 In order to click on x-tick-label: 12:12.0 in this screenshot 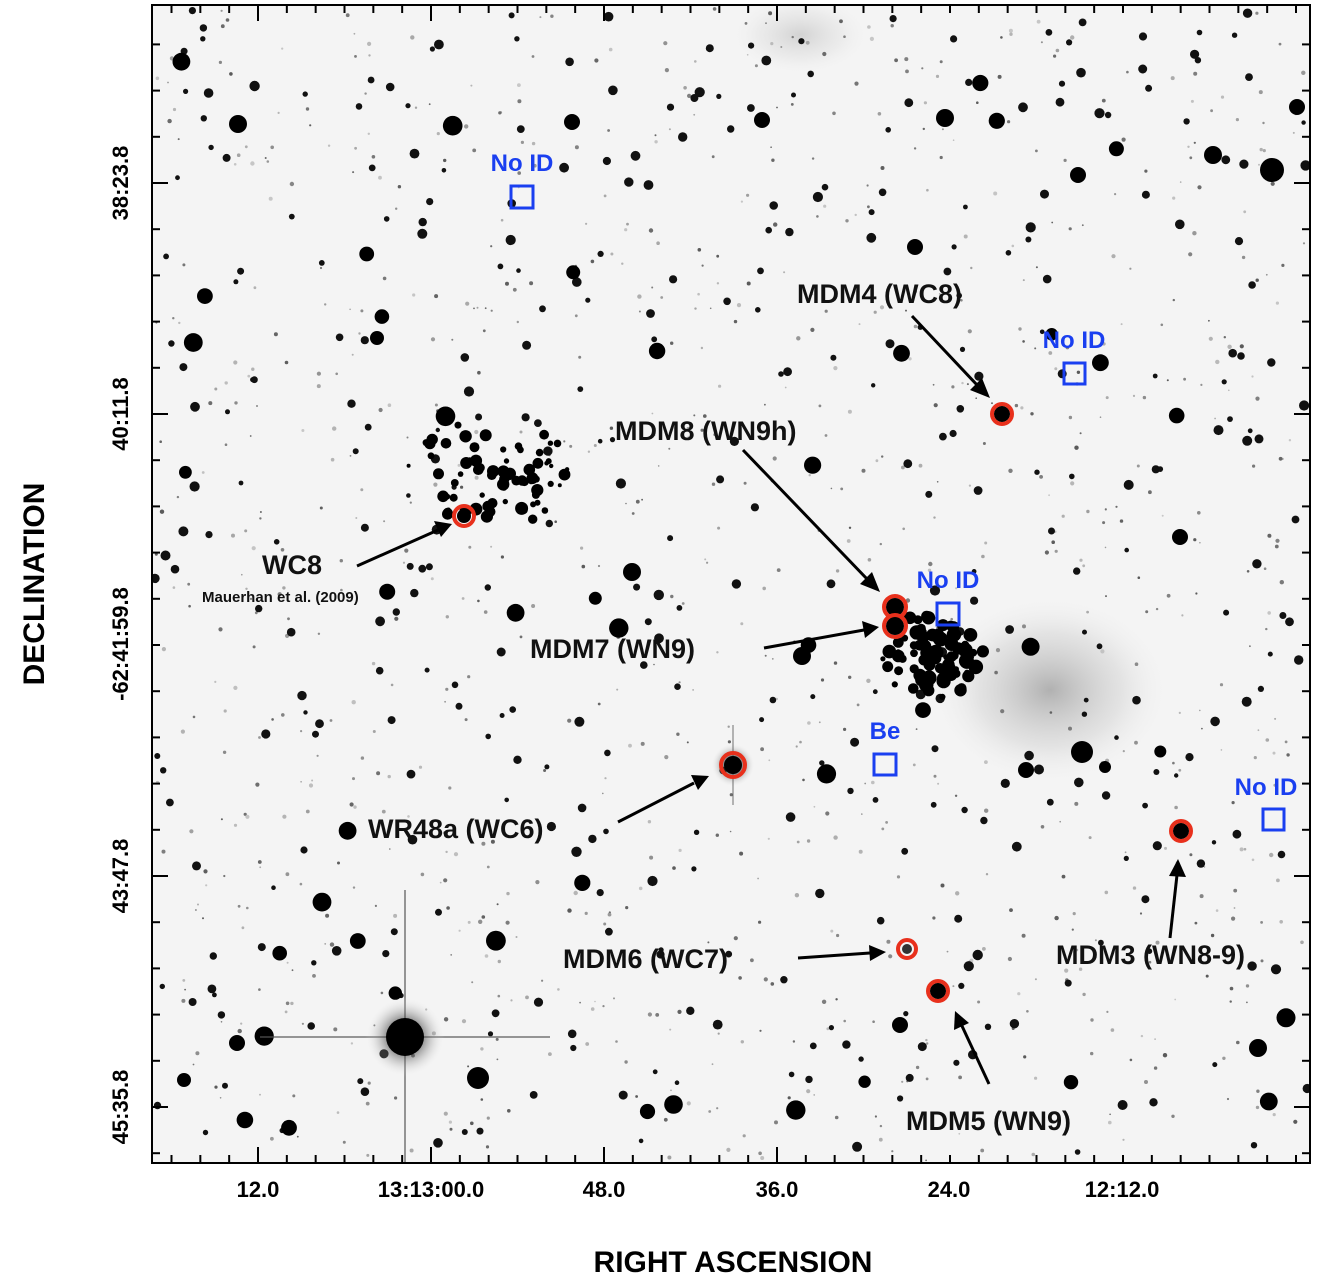, I will do `click(1122, 1189)`.